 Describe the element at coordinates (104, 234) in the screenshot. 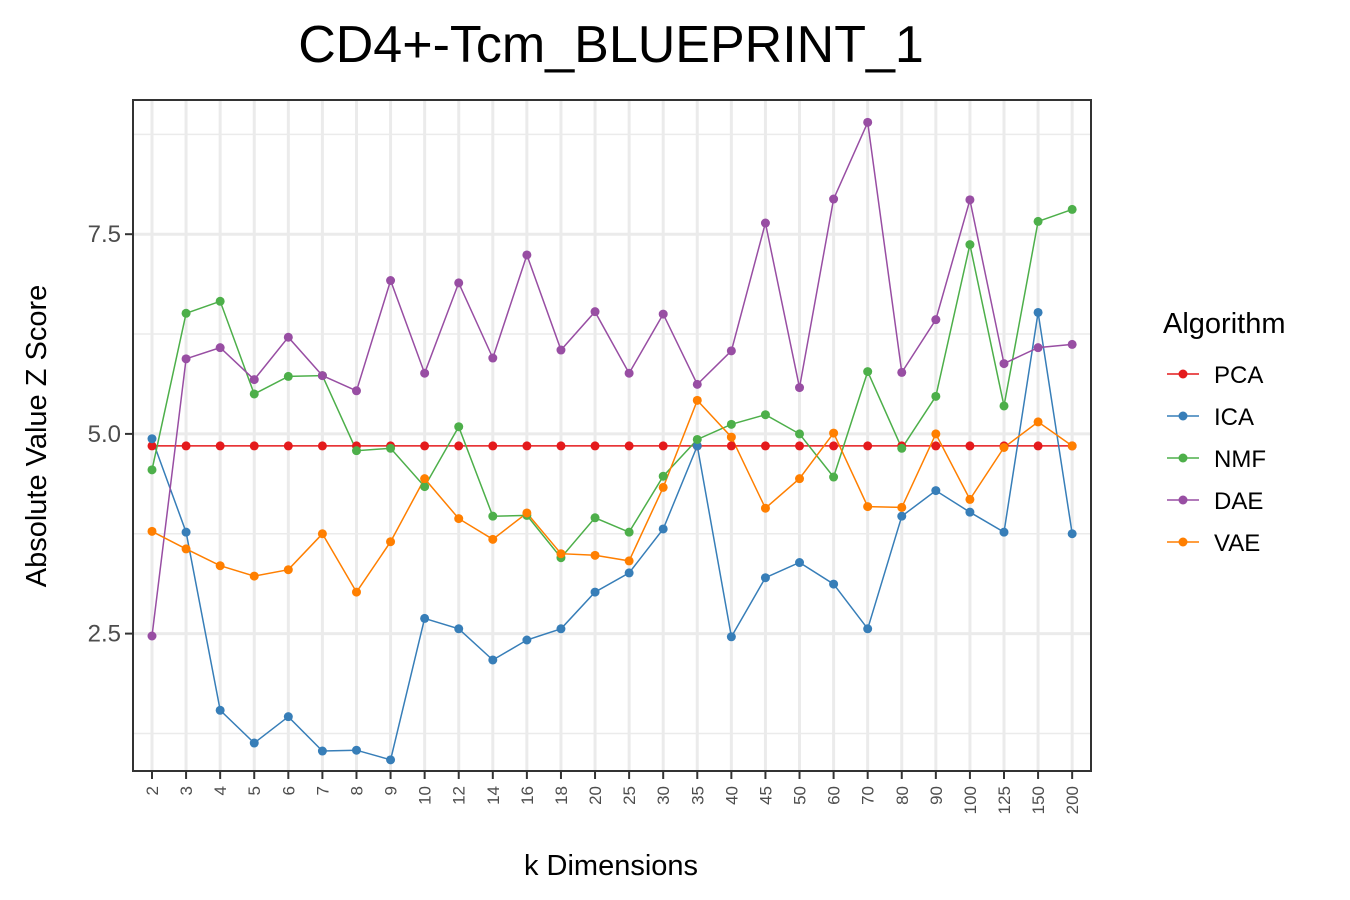

I see `y-tick-label: 7.5` at that location.